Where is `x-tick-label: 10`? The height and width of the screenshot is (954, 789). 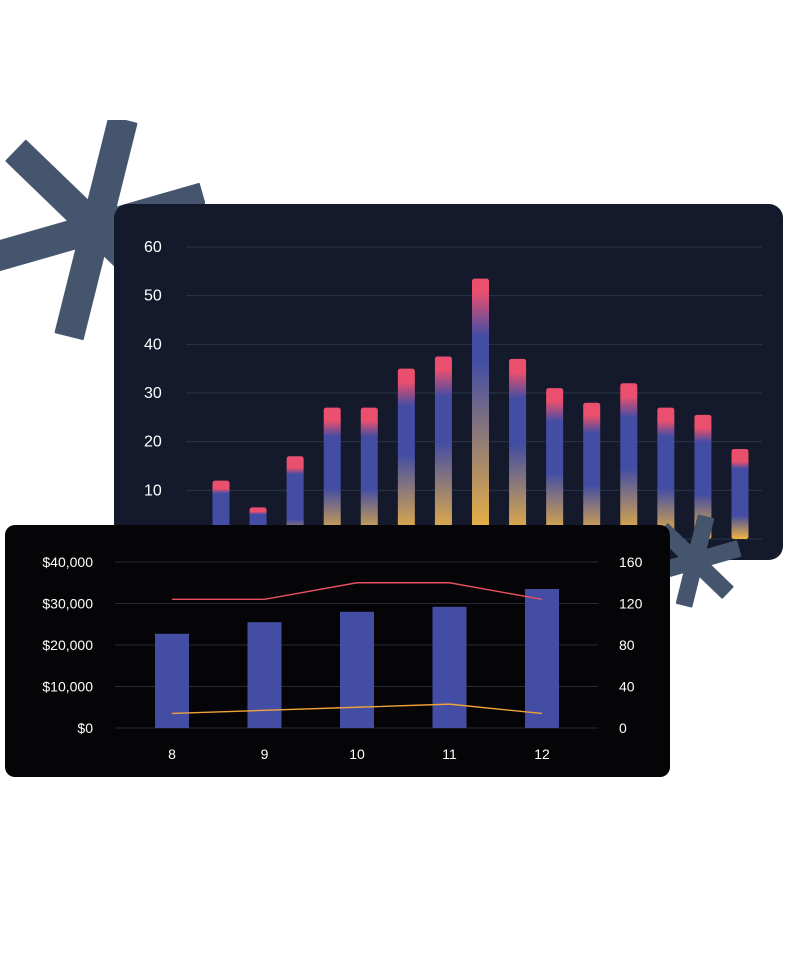 x-tick-label: 10 is located at coordinates (357, 754).